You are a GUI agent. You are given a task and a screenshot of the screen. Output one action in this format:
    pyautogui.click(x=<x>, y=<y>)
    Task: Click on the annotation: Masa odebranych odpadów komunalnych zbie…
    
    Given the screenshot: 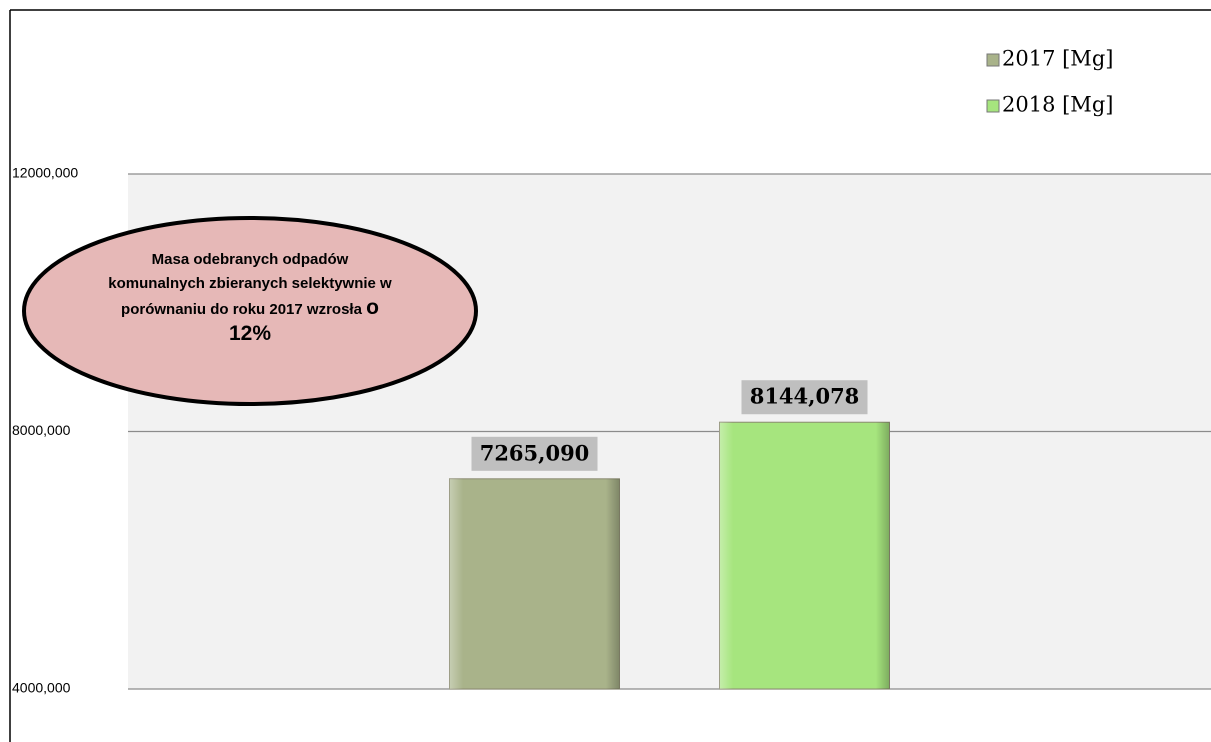 What is the action you would take?
    pyautogui.click(x=250, y=298)
    